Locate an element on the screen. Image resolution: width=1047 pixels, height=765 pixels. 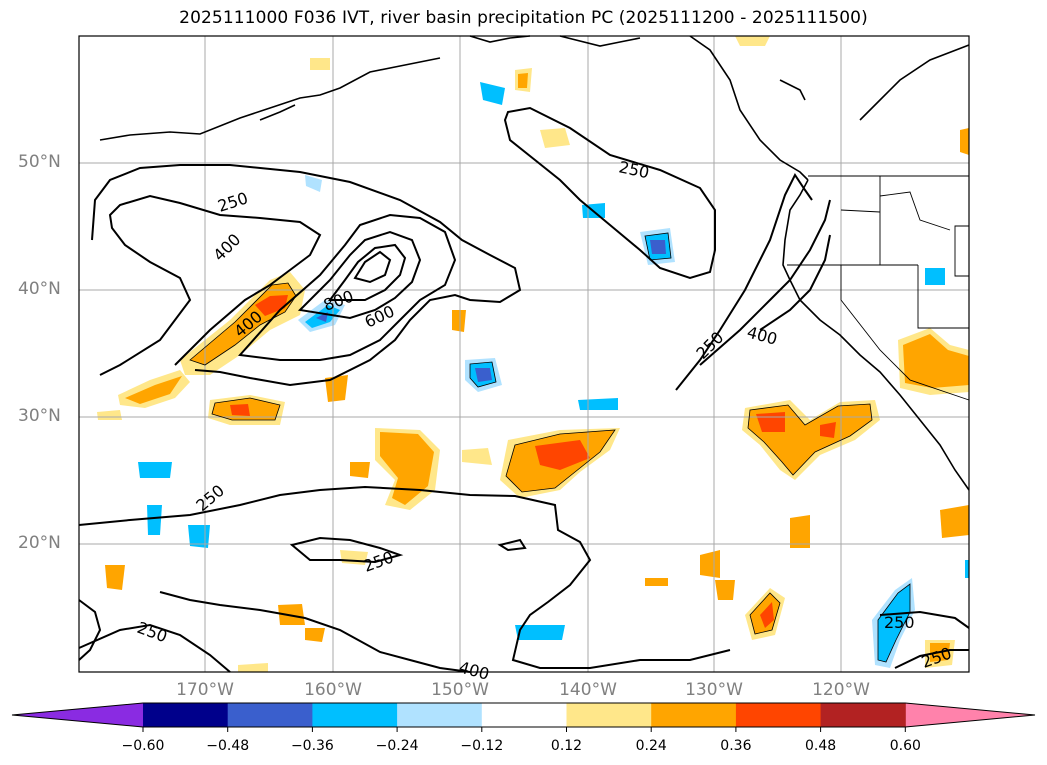
colorbar-tick-label: −0.12 is located at coordinates (482, 746).